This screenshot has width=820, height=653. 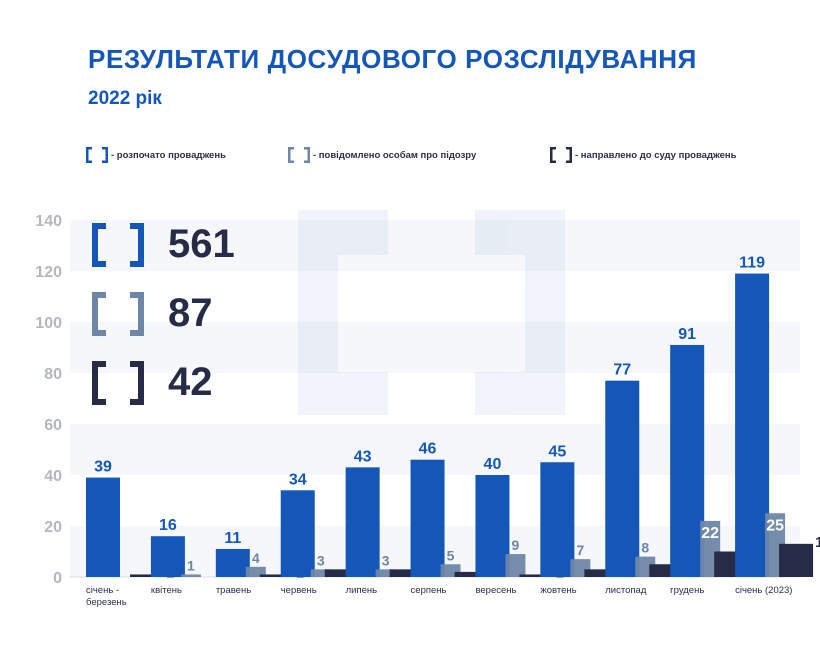 What do you see at coordinates (626, 590) in the screenshot?
I see `x-tick-label: листопад` at bounding box center [626, 590].